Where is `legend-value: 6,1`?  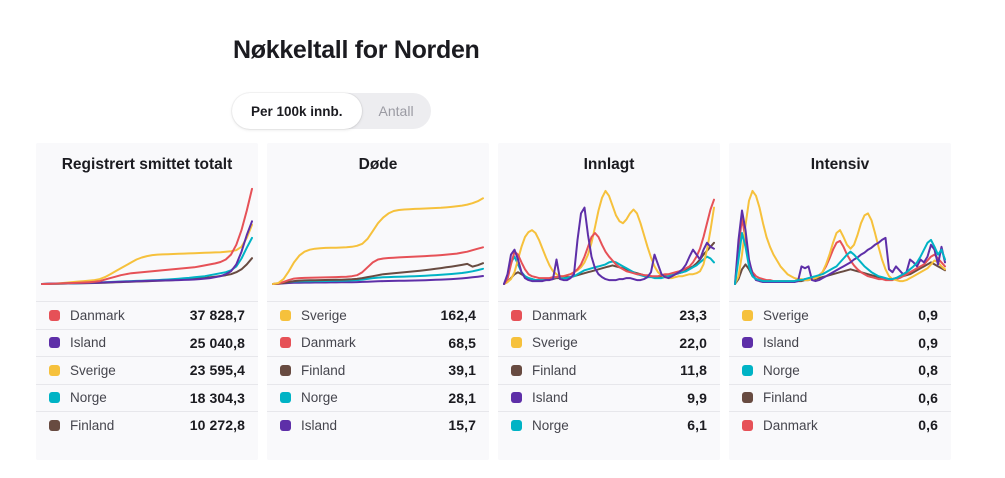 legend-value: 6,1 is located at coordinates (697, 425).